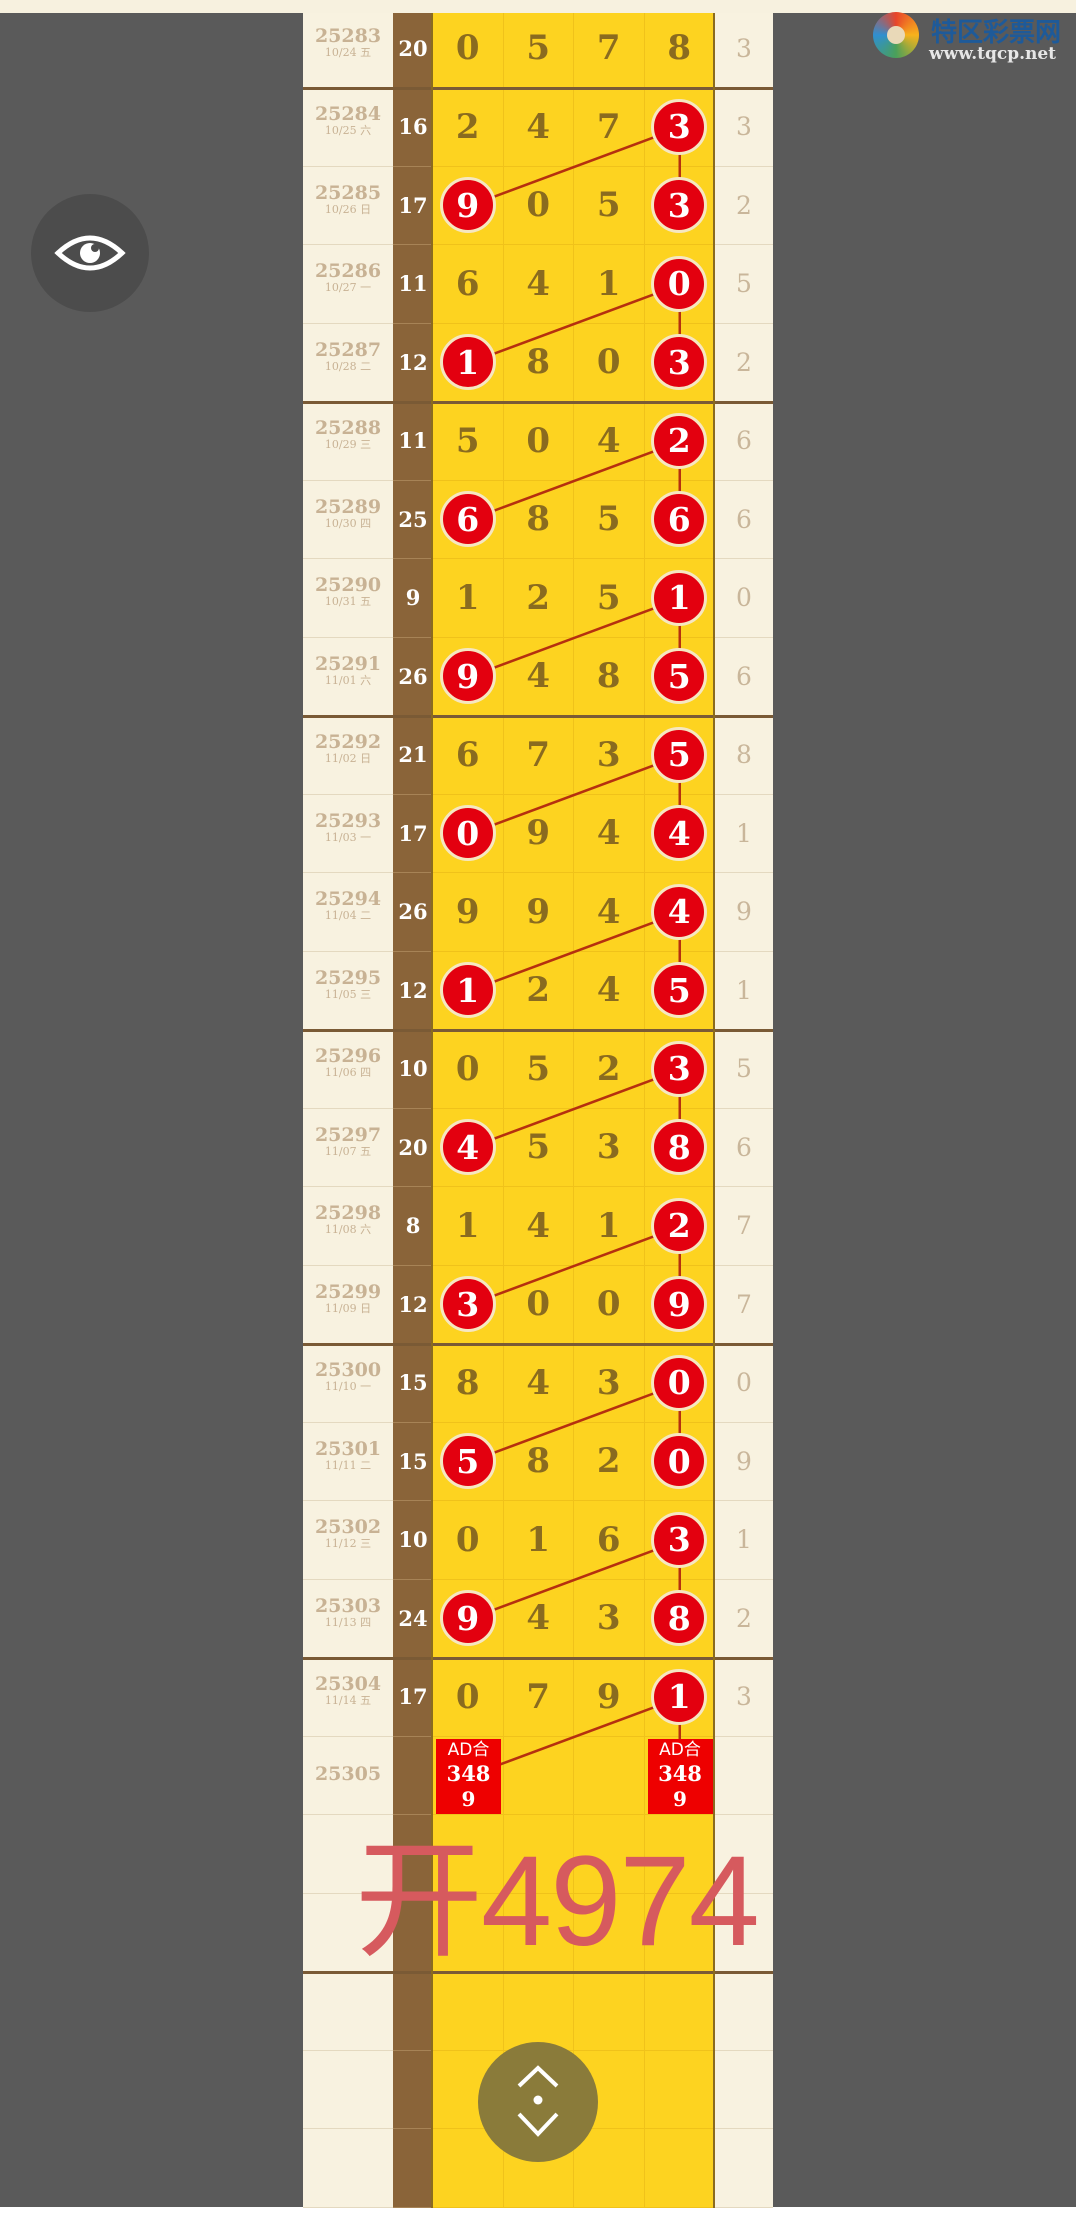  Describe the element at coordinates (348, 1697) in the screenshot. I see `issue-cell: 25304 11/14 五` at that location.